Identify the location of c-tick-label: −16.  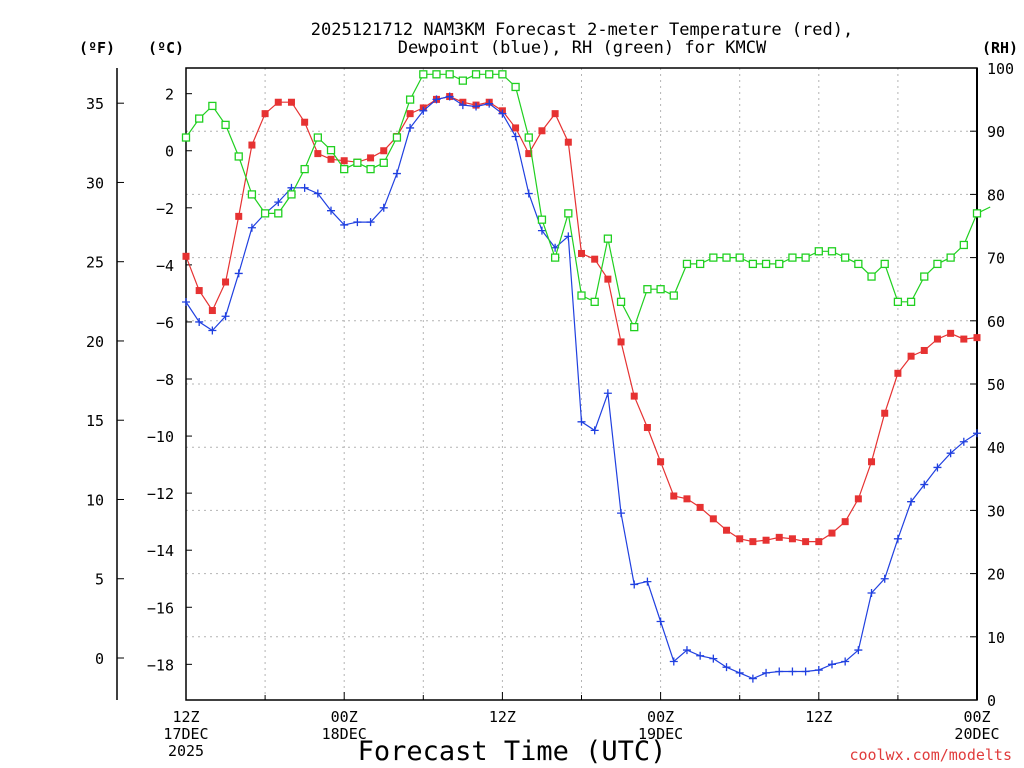
(160, 608).